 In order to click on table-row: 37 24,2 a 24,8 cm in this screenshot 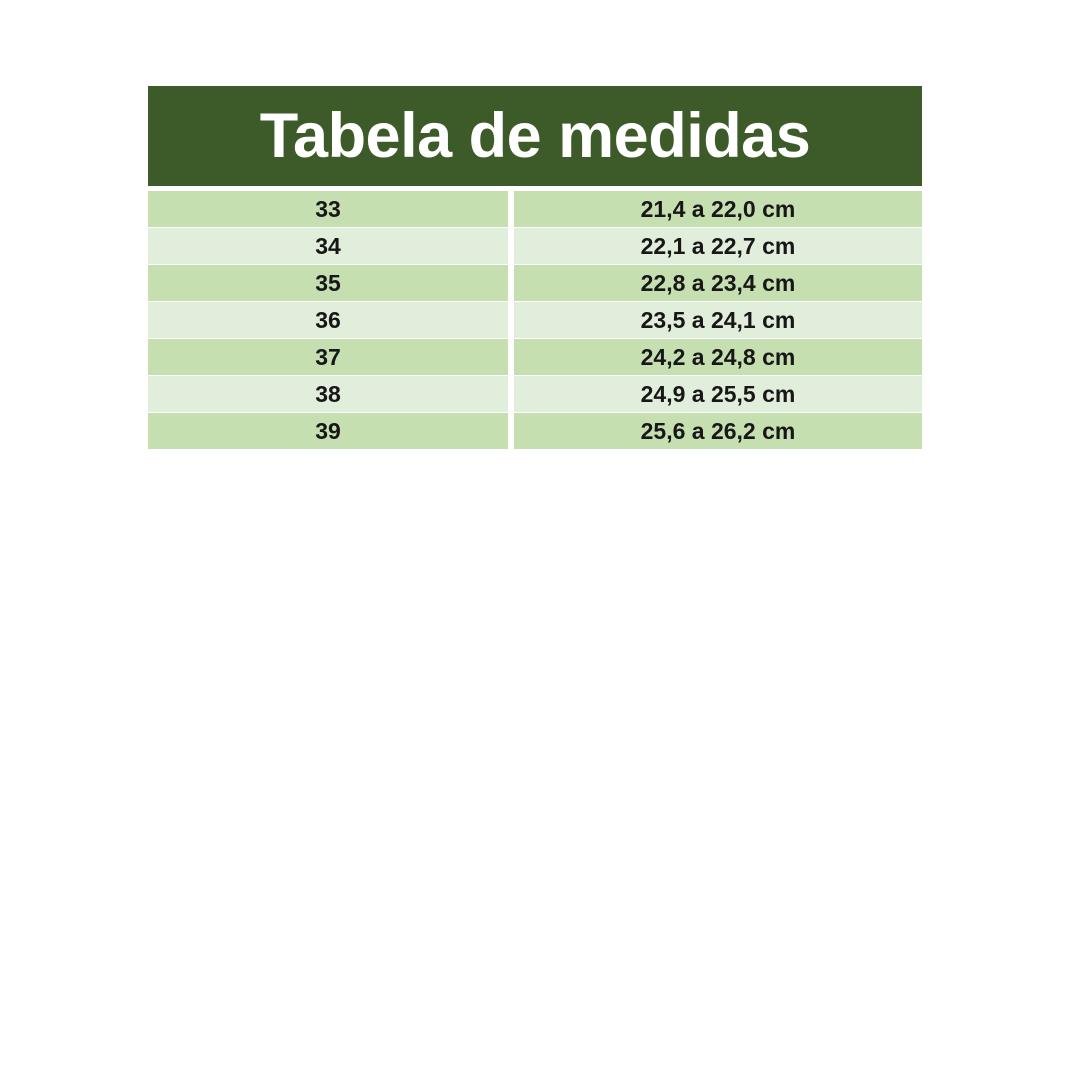, I will do `click(535, 357)`.